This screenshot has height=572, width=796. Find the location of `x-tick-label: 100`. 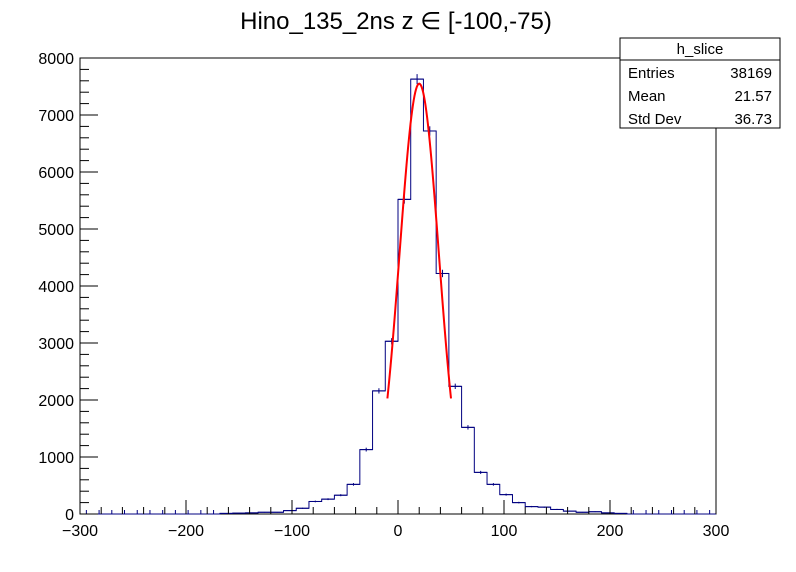

x-tick-label: 100 is located at coordinates (504, 531).